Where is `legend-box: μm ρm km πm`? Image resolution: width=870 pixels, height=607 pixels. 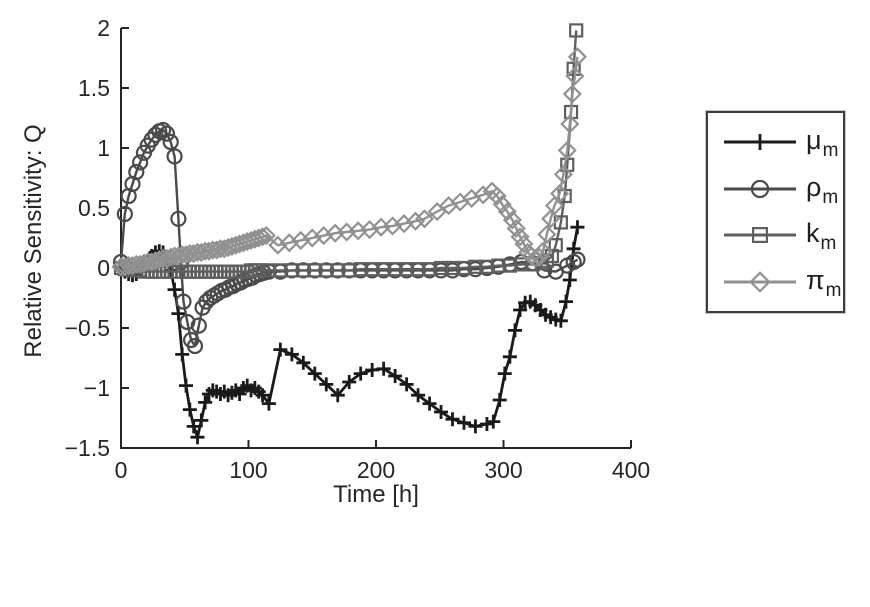 legend-box: μm ρm km πm is located at coordinates (775, 212).